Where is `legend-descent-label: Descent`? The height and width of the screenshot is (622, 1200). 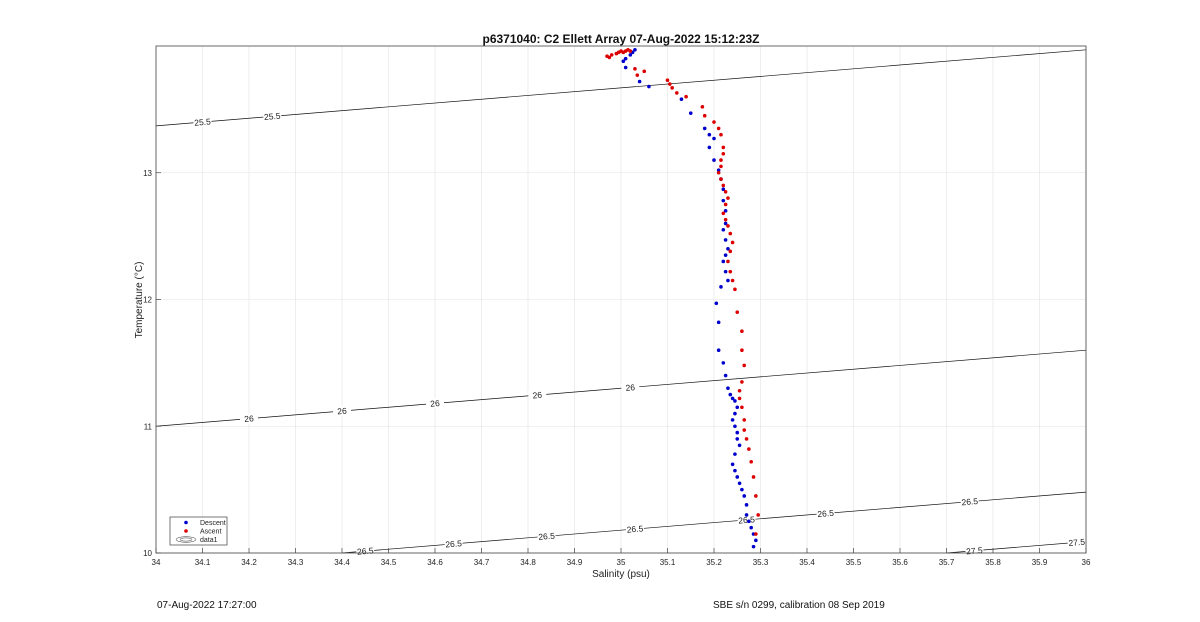 legend-descent-label: Descent is located at coordinates (213, 523).